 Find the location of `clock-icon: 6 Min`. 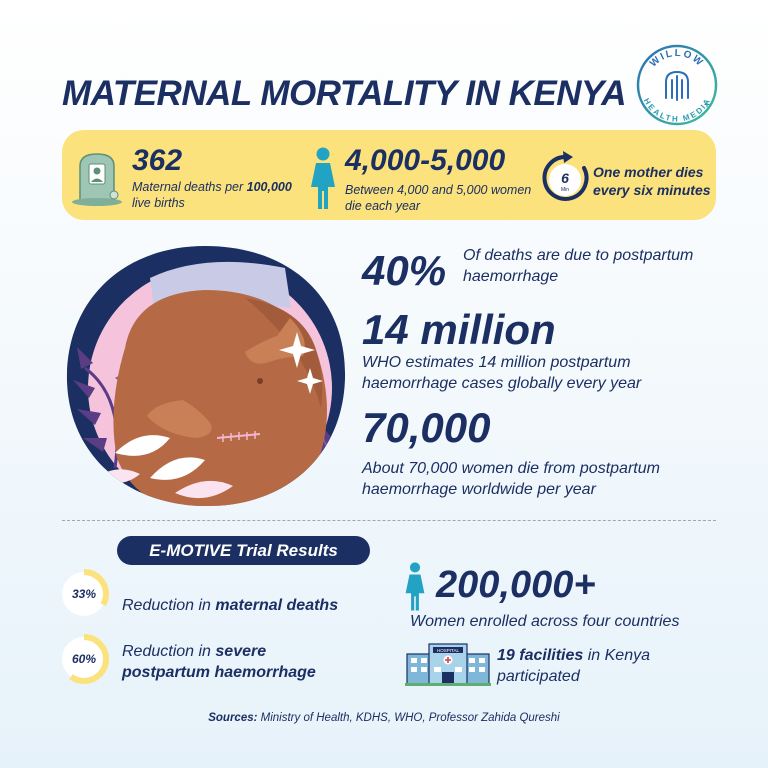

clock-icon: 6 Min is located at coordinates (565, 176).